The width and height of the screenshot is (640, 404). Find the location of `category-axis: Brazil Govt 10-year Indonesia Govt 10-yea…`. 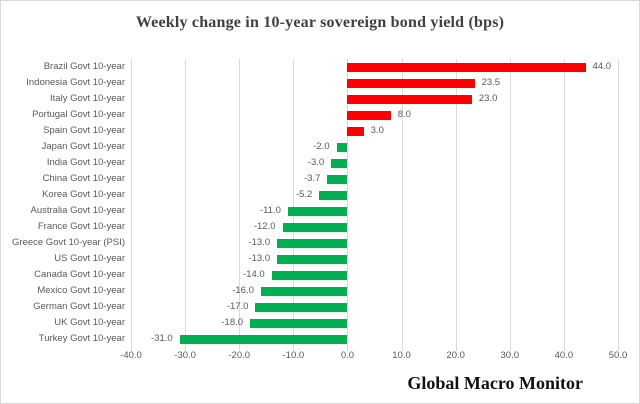

category-axis: Brazil Govt 10-year Indonesia Govt 10-yea… is located at coordinates (63, 203).